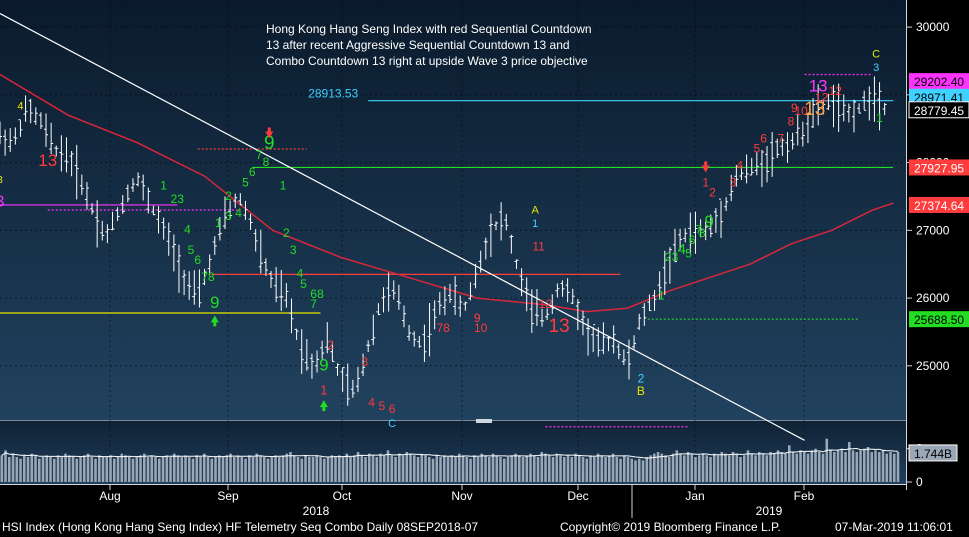 The height and width of the screenshot is (537, 969). I want to click on price-label-box, so click(939, 96).